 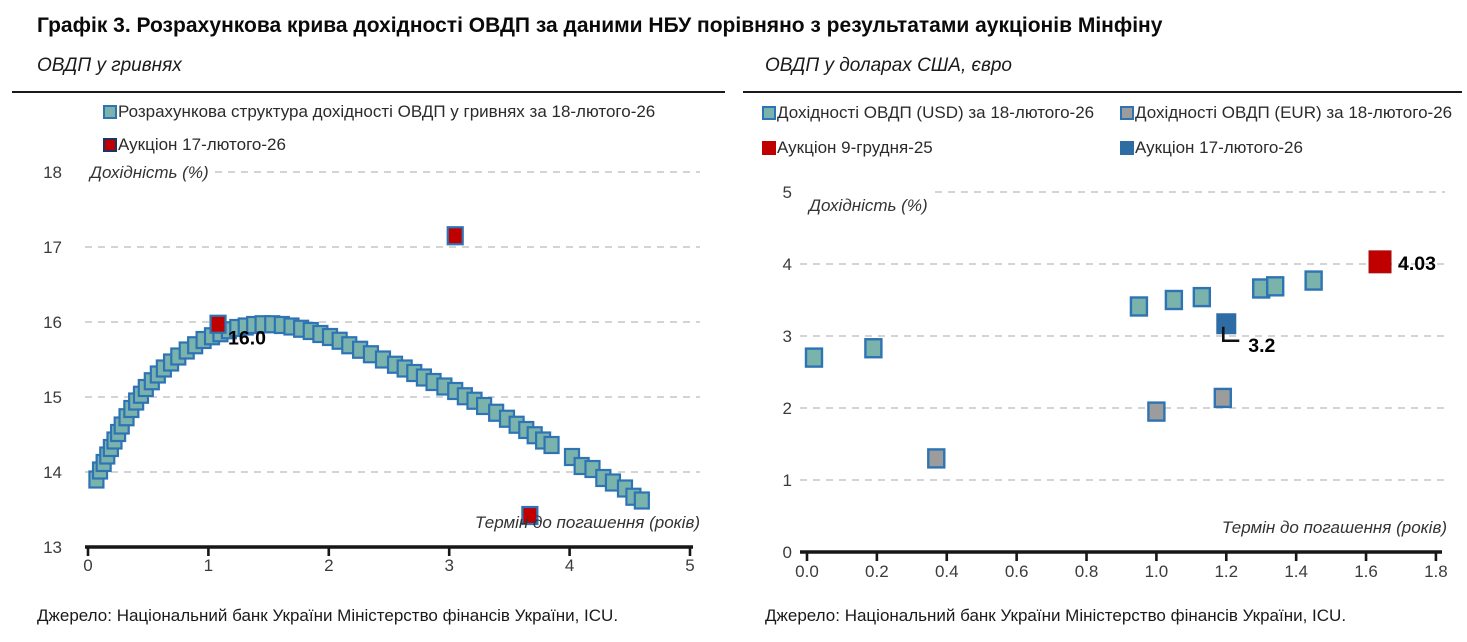 I want to click on point-value-label: 3.2, so click(x=1261, y=346).